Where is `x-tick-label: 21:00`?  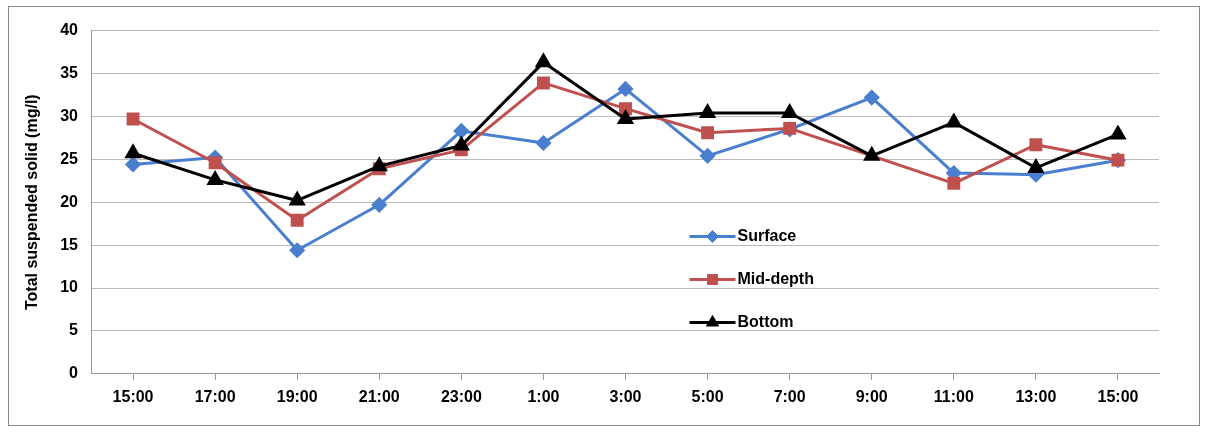
x-tick-label: 21:00 is located at coordinates (379, 396).